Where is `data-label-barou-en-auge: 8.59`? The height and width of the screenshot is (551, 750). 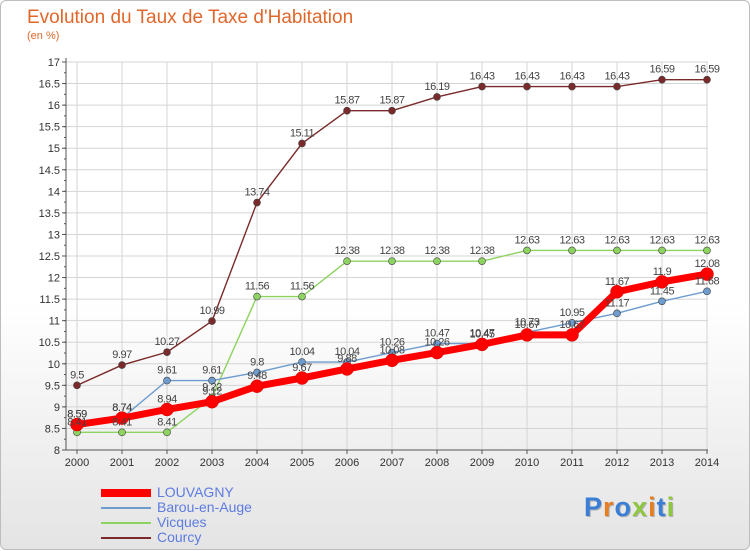 data-label-barou-en-auge: 8.59 is located at coordinates (77, 415).